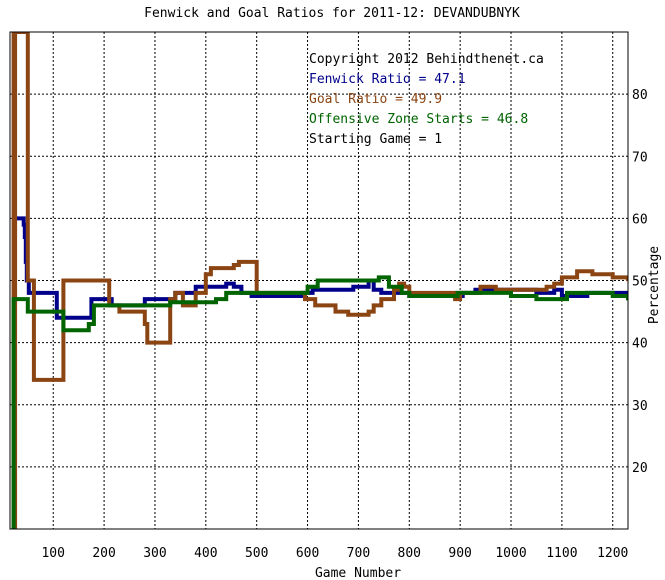 The height and width of the screenshot is (580, 665). I want to click on x-tick-label: 300, so click(154, 553).